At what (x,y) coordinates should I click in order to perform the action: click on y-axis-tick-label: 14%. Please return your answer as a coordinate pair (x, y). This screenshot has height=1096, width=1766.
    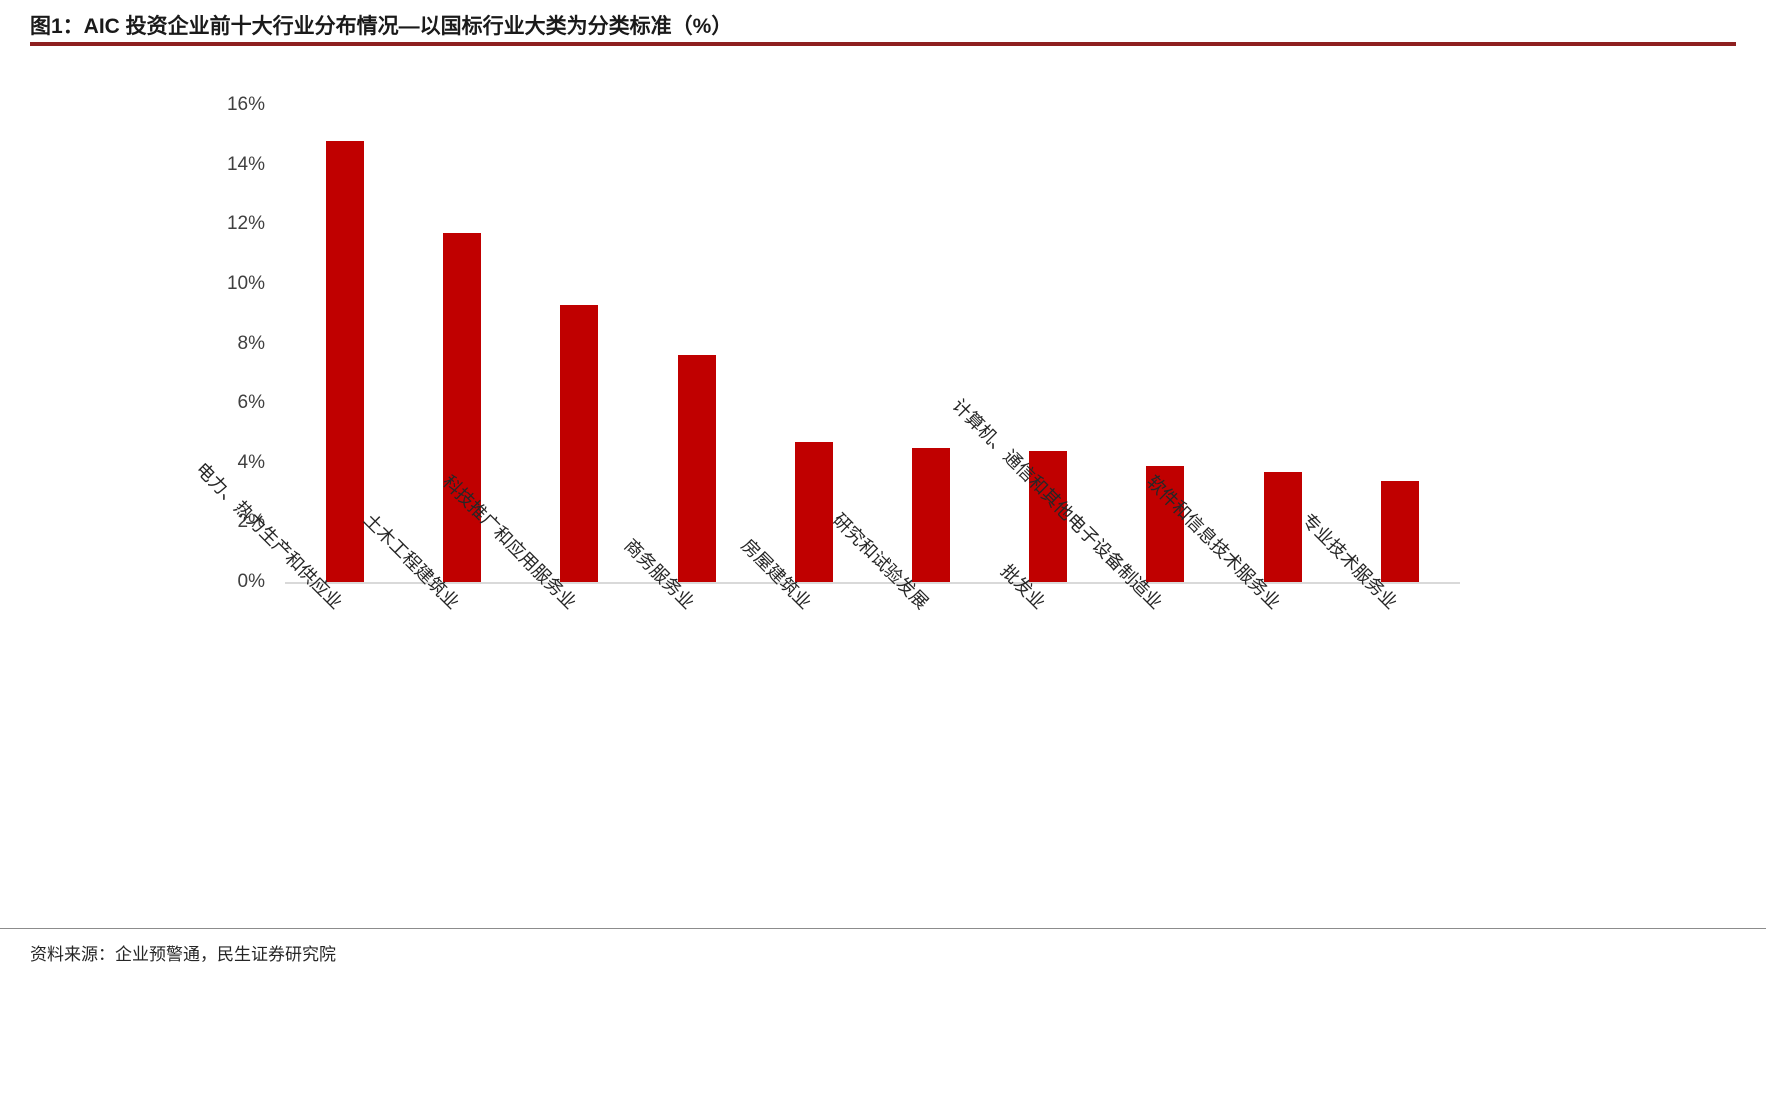
    Looking at the image, I should click on (245, 164).